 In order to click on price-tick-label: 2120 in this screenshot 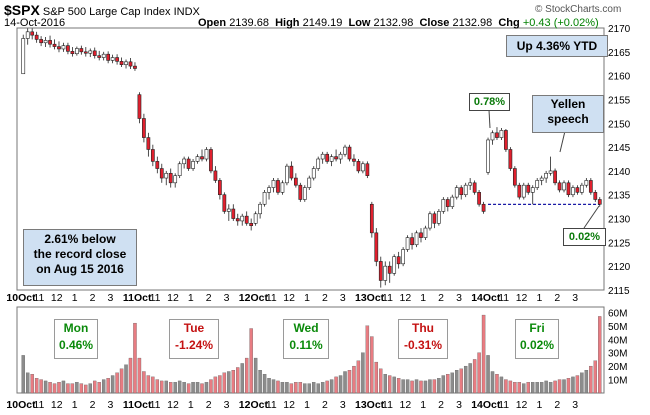, I will do `click(619, 267)`.